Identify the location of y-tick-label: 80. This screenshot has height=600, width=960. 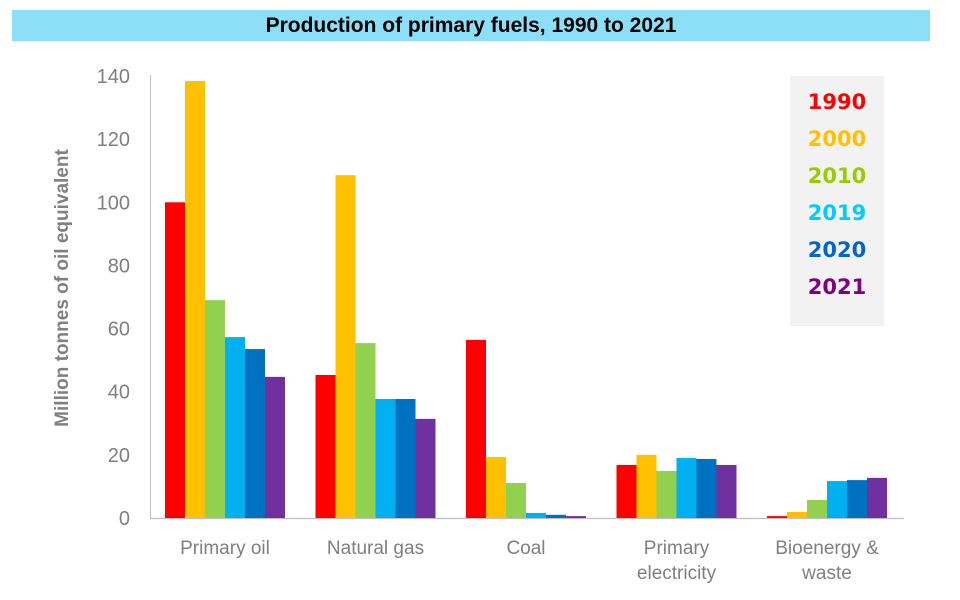
(119, 266).